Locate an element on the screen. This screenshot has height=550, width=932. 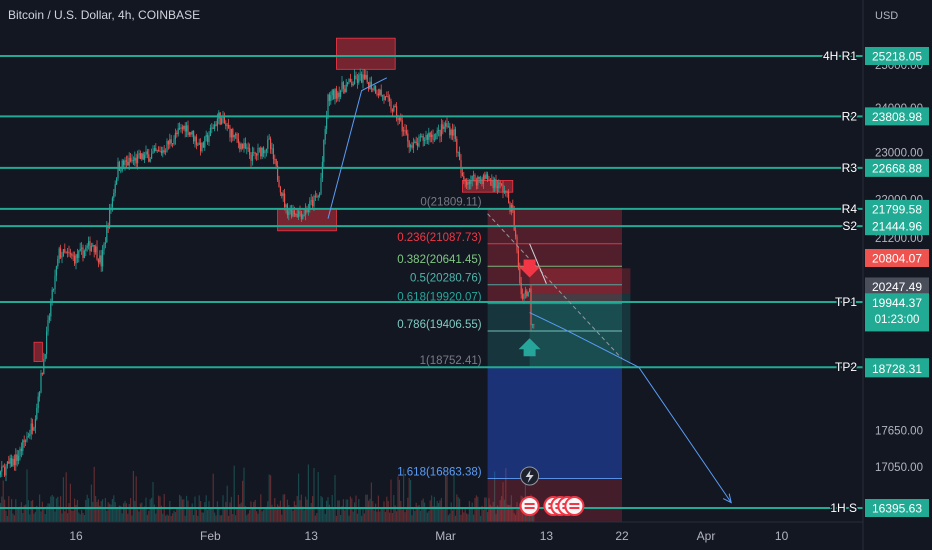
us-flag-event-icon is located at coordinates (574, 506).